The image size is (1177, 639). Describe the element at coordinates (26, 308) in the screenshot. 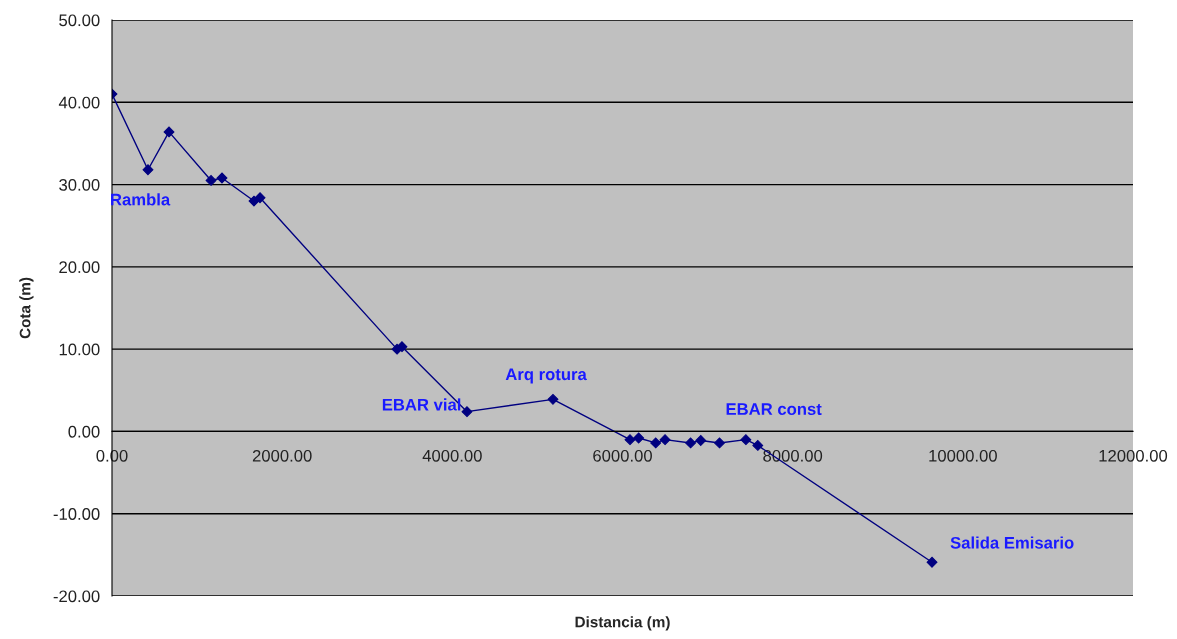

I see `y-axis-title: Cota (m)` at that location.